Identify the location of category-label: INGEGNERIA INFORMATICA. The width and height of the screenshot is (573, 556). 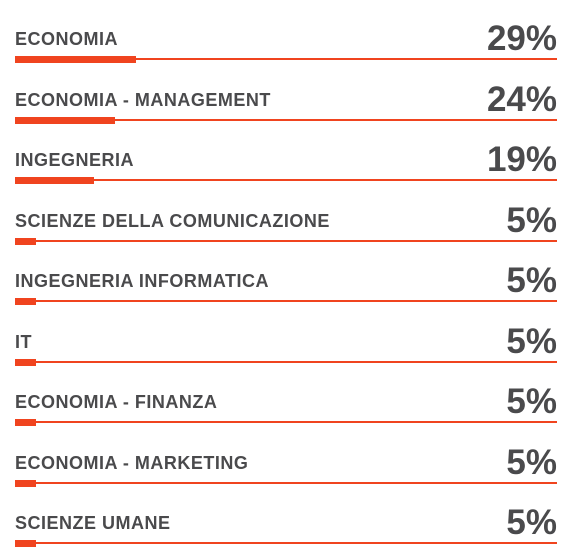
(142, 281).